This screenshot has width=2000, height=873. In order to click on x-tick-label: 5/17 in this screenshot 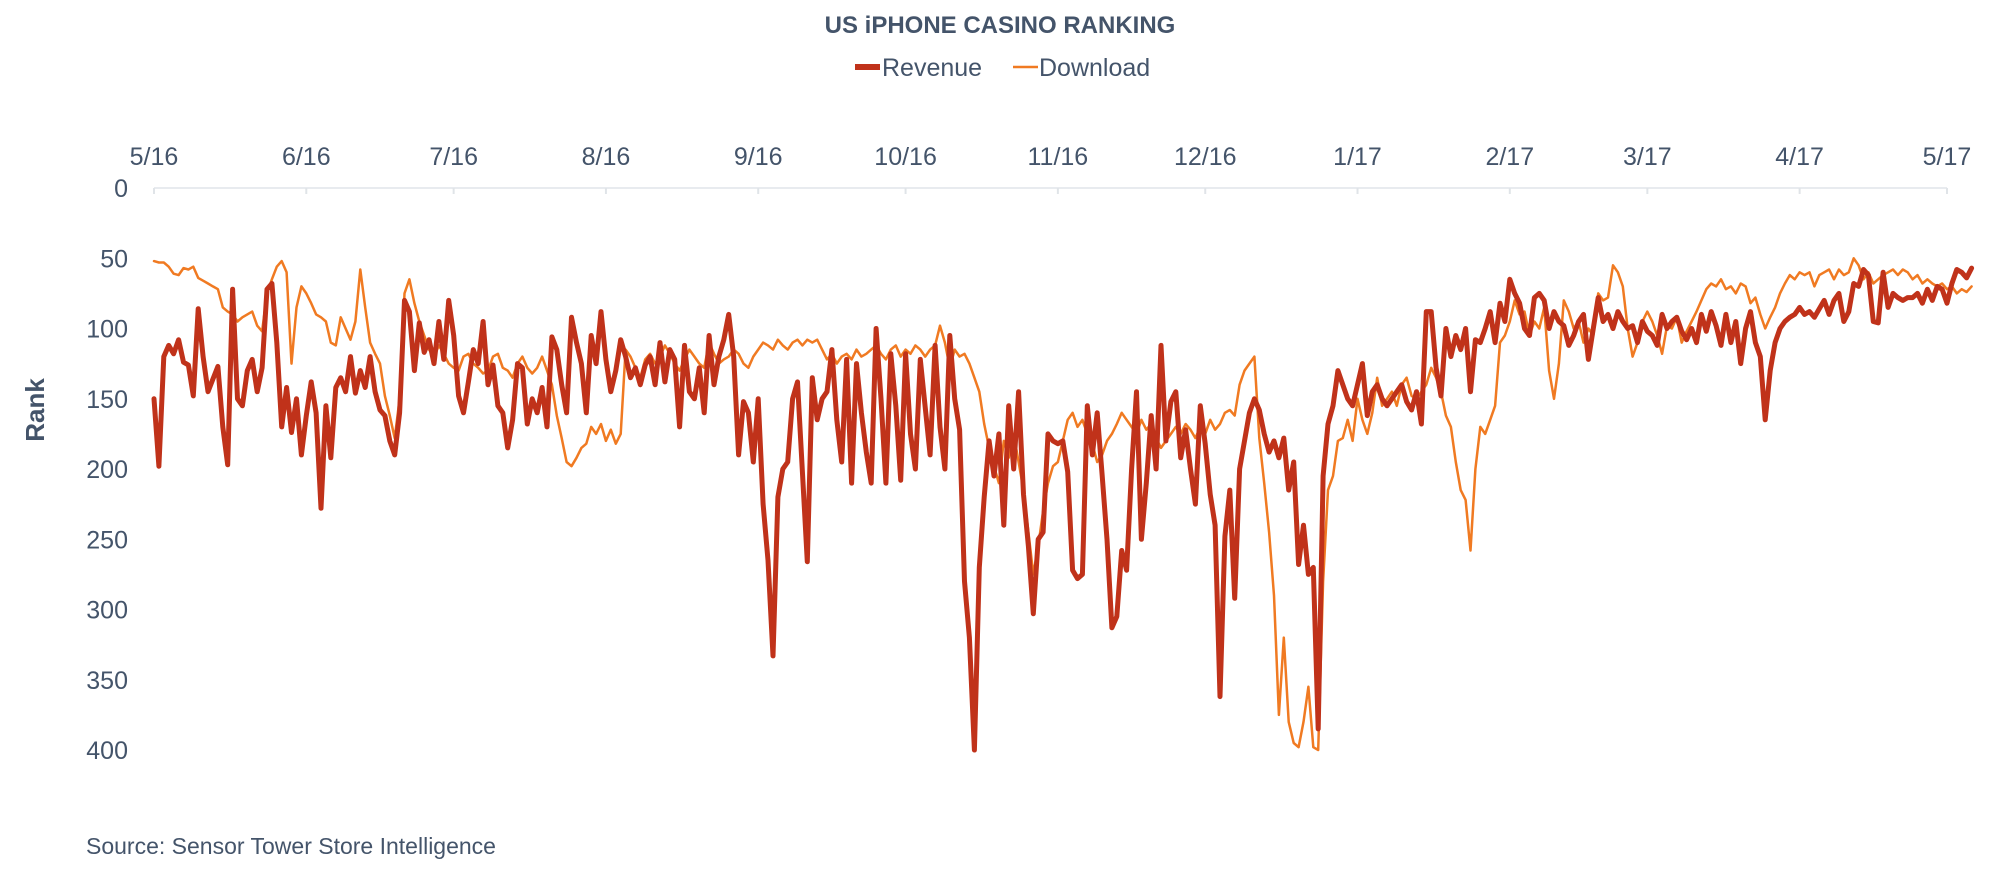, I will do `click(1947, 157)`.